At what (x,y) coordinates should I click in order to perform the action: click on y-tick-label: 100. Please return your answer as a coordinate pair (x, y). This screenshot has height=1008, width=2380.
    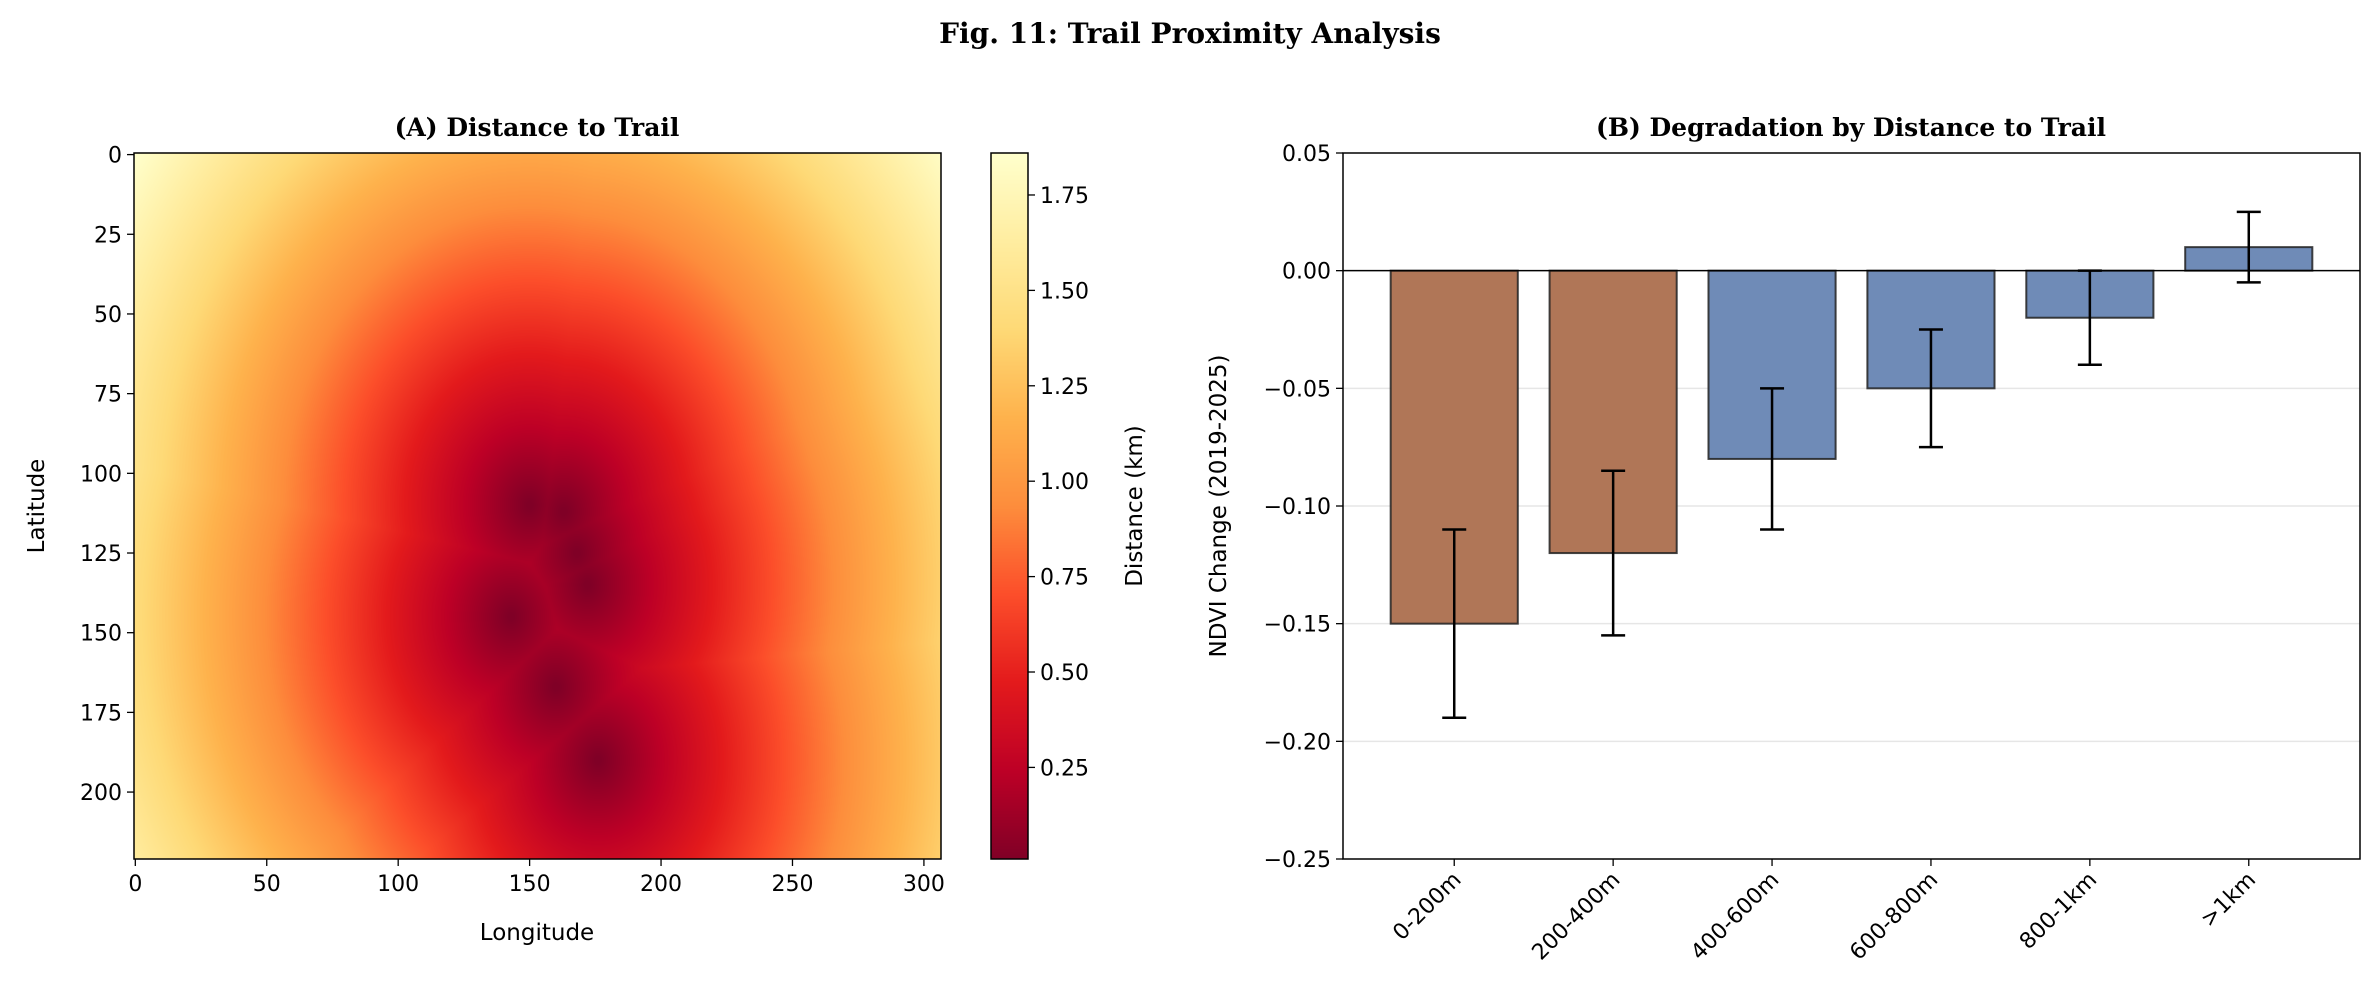
    Looking at the image, I should click on (101, 474).